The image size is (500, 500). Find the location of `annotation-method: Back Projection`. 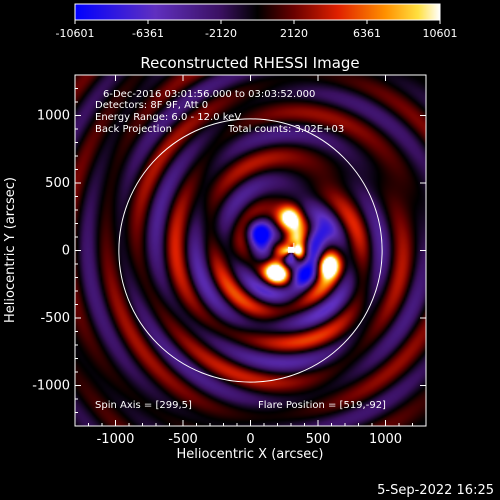

annotation-method: Back Projection is located at coordinates (133, 129).